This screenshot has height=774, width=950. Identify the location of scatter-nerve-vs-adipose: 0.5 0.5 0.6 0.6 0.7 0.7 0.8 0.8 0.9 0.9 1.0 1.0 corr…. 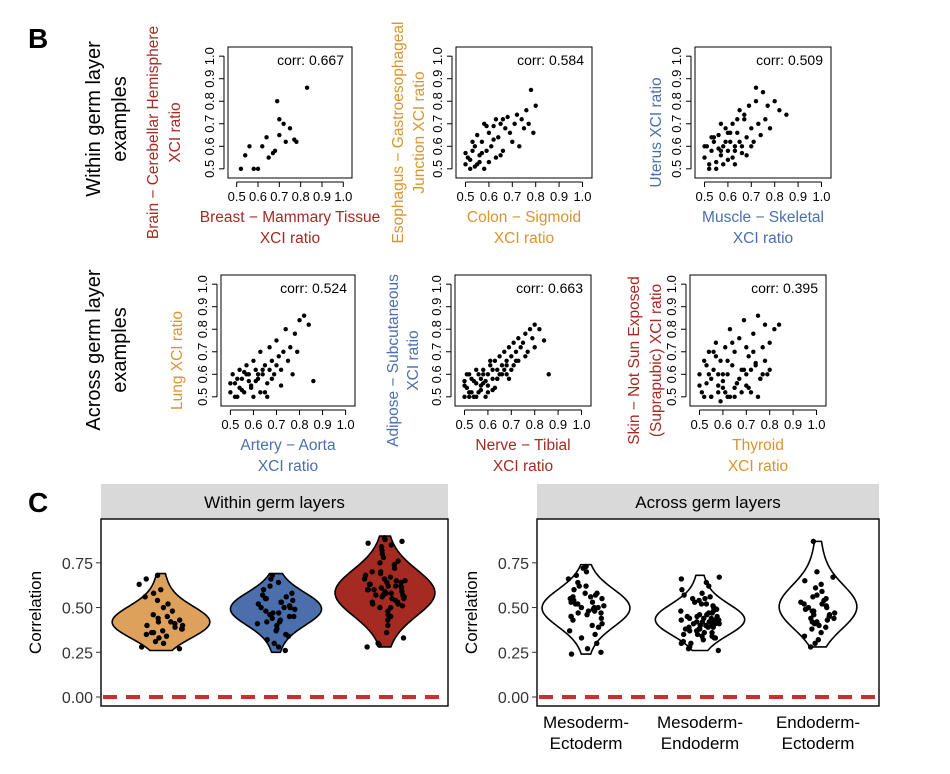
(488, 374).